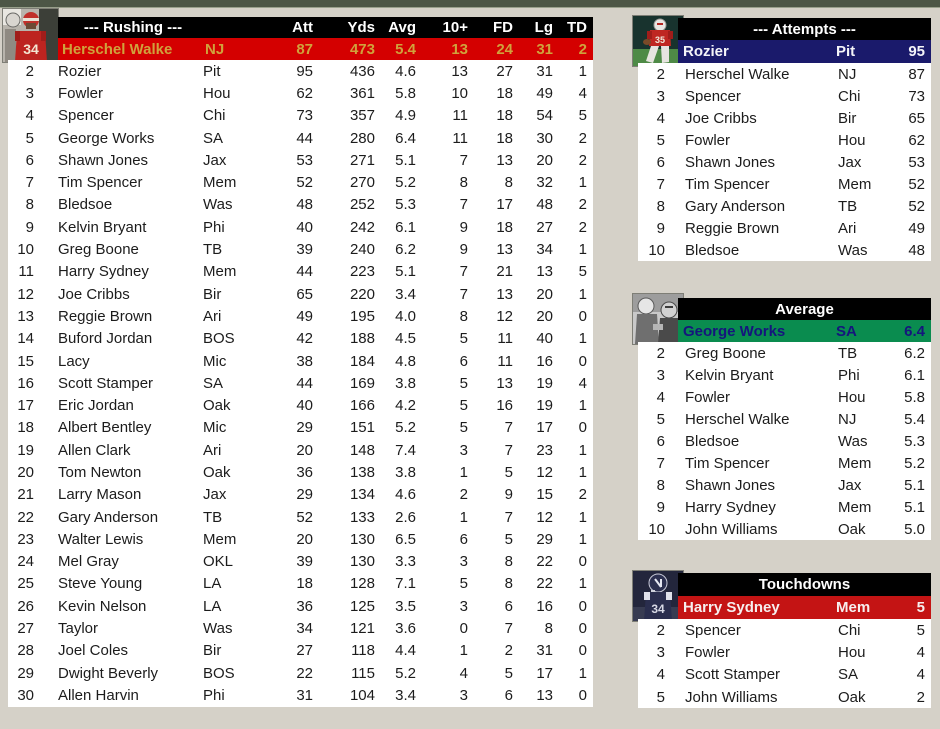  I want to click on table-row: 5 John Williams Oak 2, so click(784, 697).